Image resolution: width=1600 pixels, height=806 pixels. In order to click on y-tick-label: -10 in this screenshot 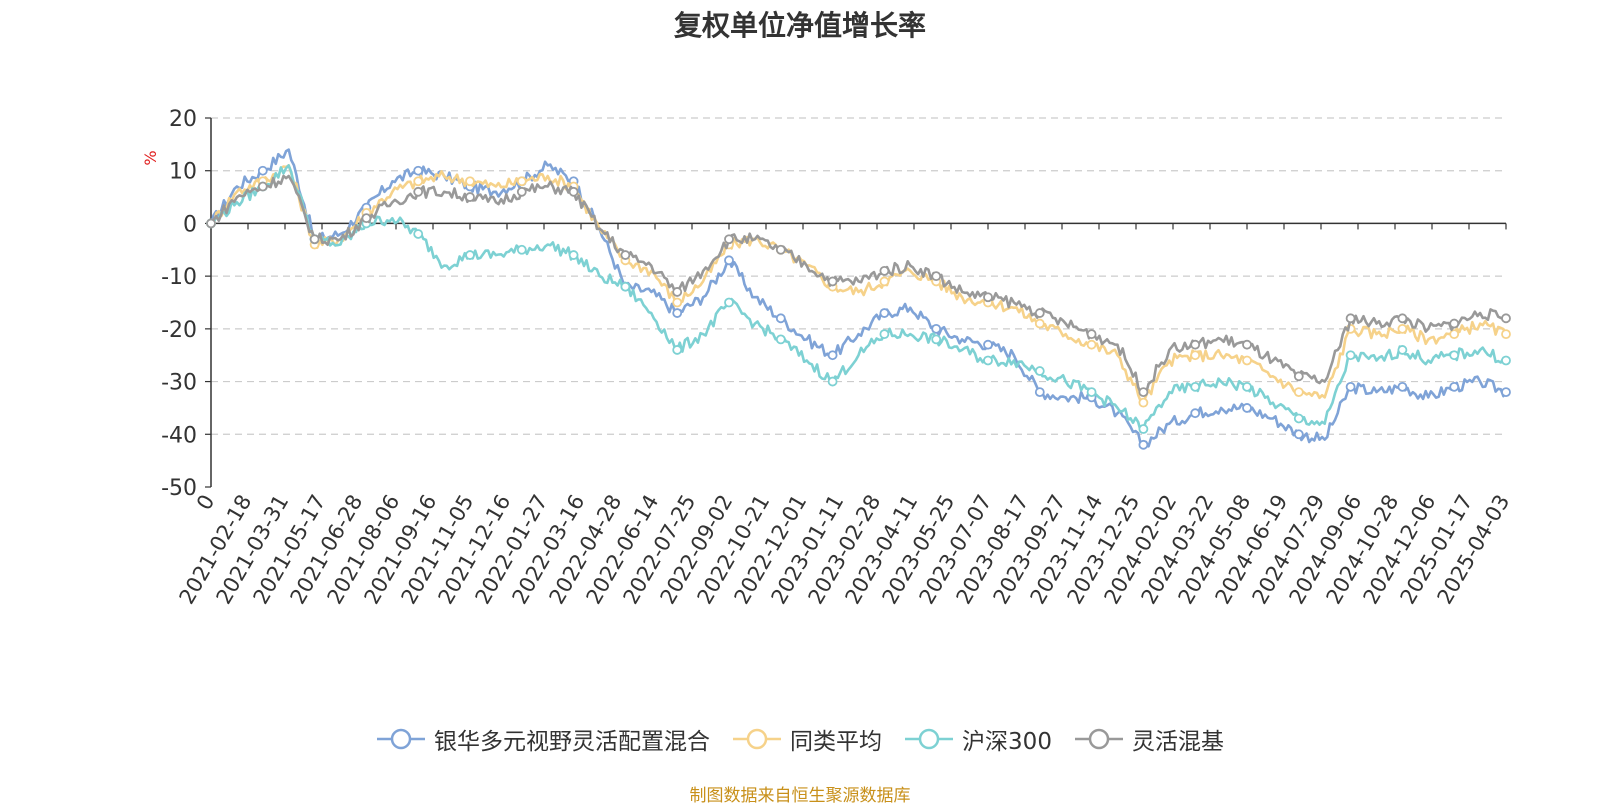, I will do `click(179, 277)`.